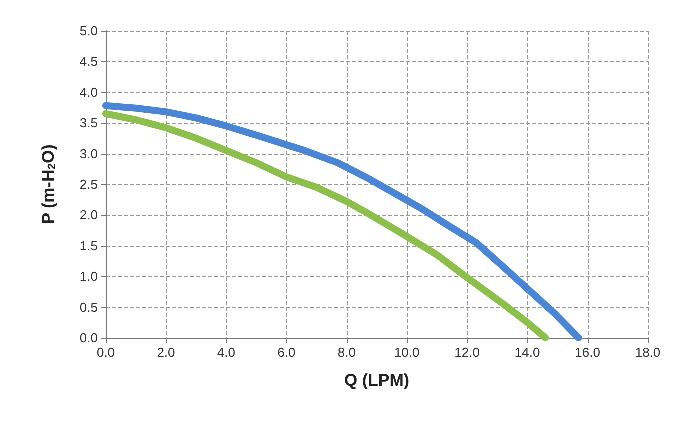 The image size is (700, 422). Describe the element at coordinates (407, 352) in the screenshot. I see `x-tick-label: 10.0` at that location.